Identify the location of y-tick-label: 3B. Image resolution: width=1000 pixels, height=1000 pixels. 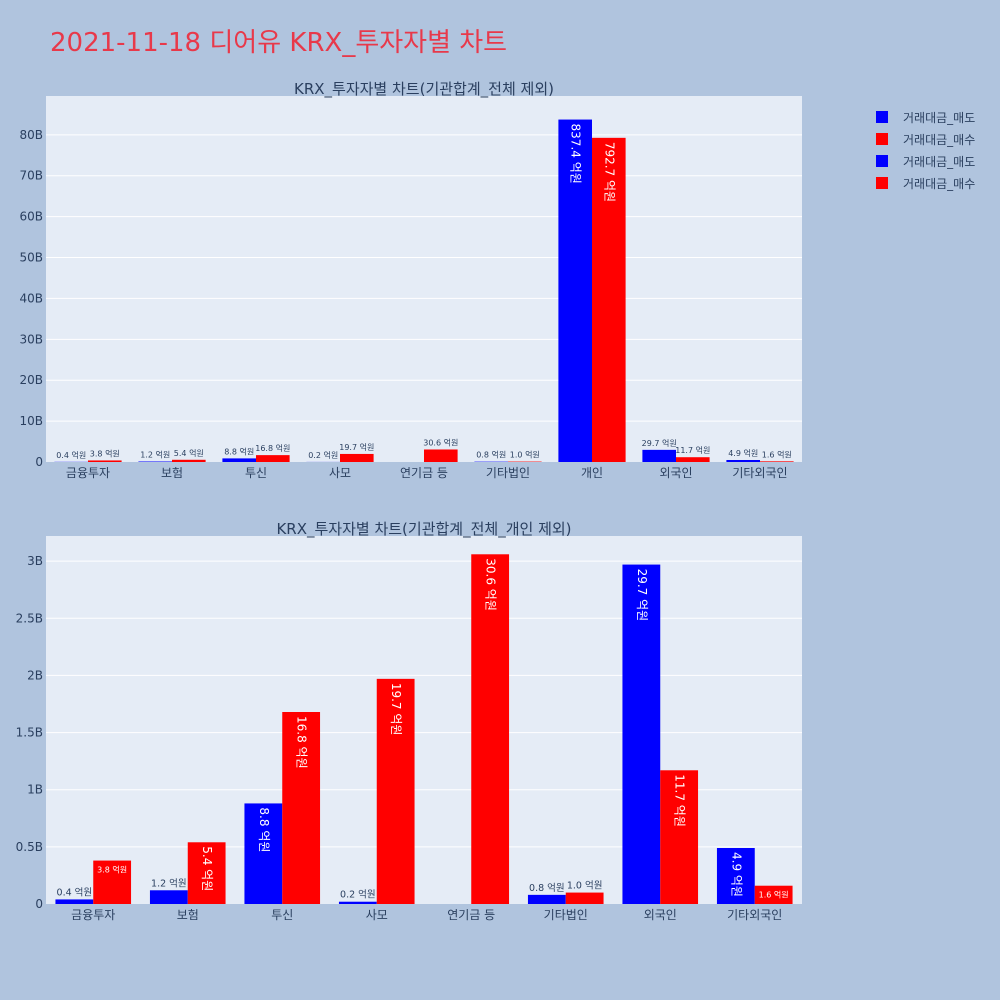
(35, 561).